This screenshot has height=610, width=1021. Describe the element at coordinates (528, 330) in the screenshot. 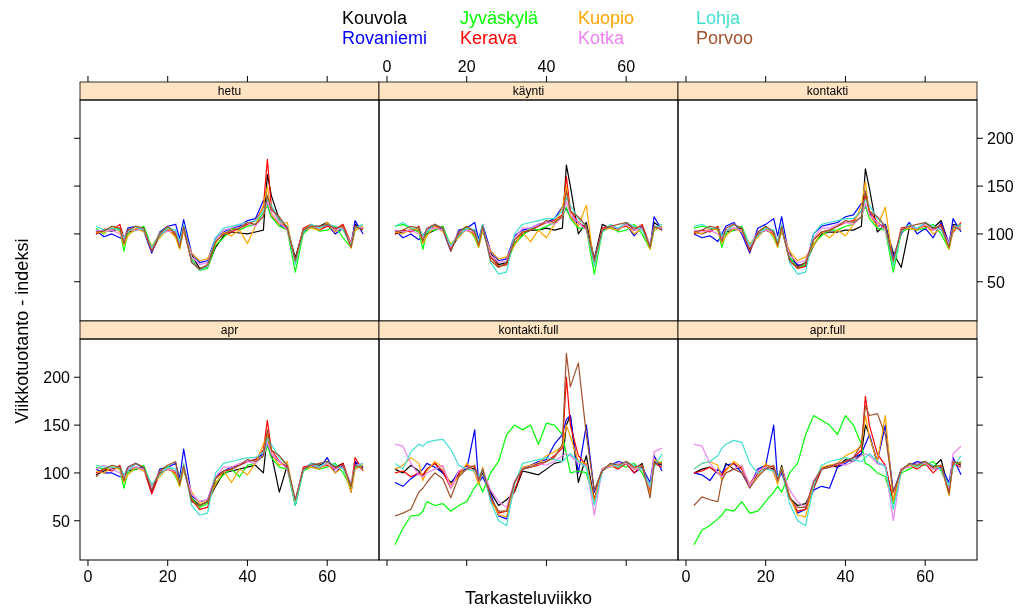

I see `chart-title: kontakti.full` at that location.